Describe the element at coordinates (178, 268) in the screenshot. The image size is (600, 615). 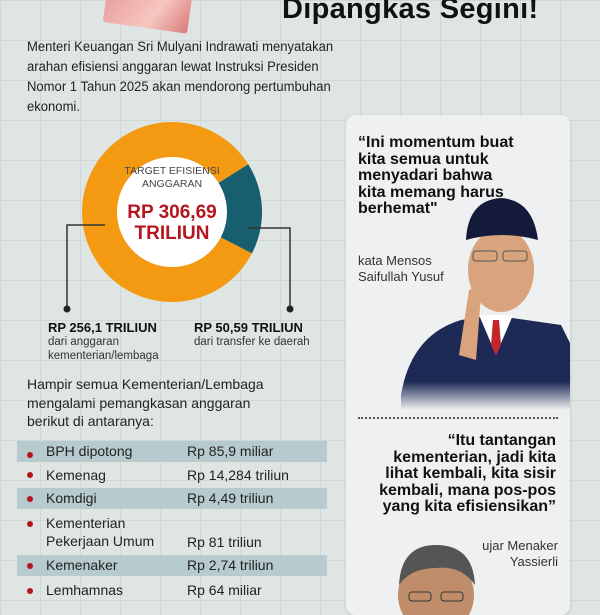
I see `callout-lines` at that location.